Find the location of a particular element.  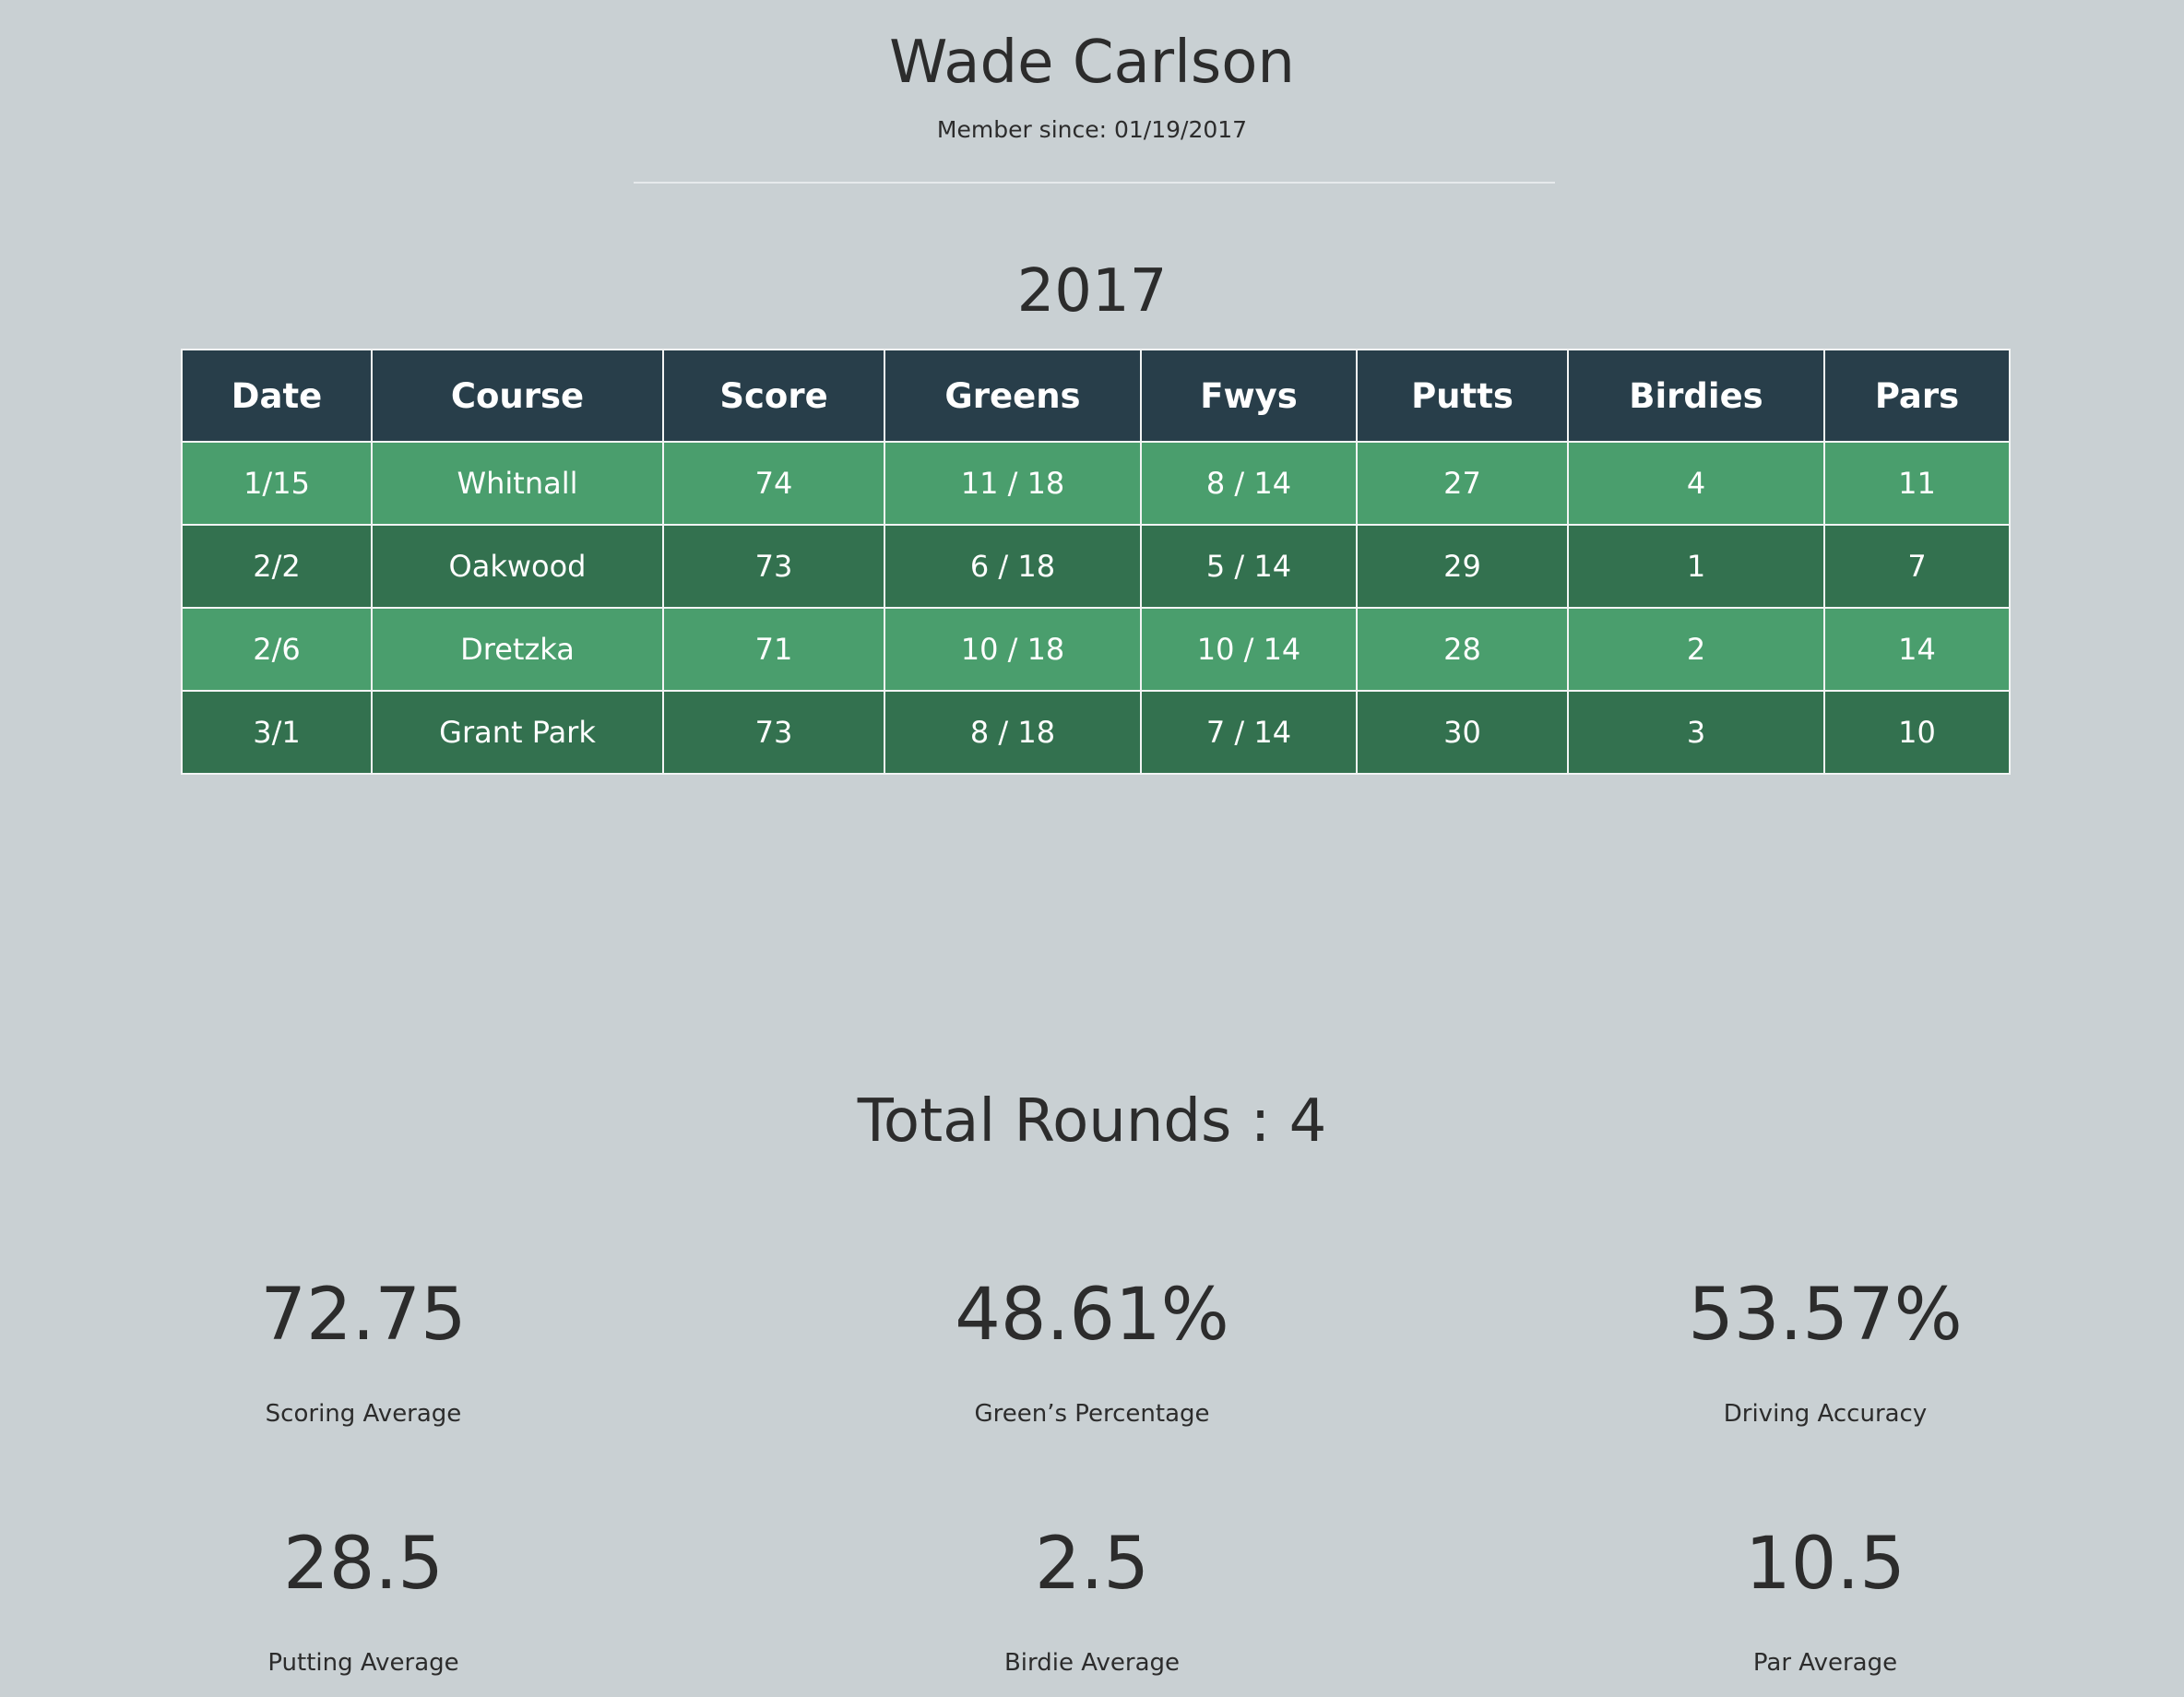

cell-greens: 11 / 18 is located at coordinates (1013, 483).